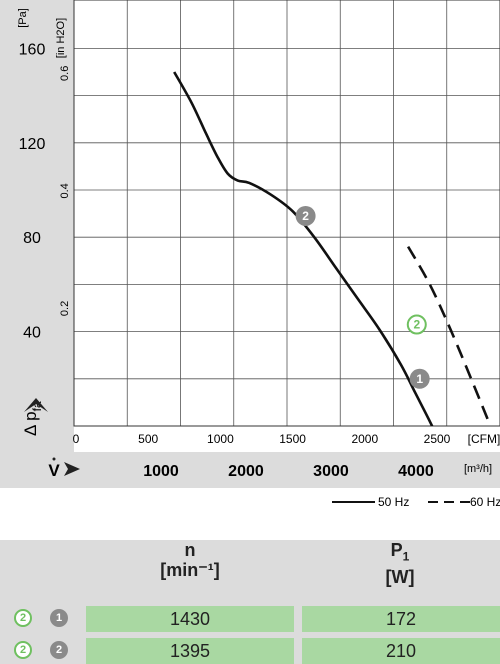 The height and width of the screenshot is (664, 500). Describe the element at coordinates (54, 470) in the screenshot. I see `x-axis-label: V` at that location.